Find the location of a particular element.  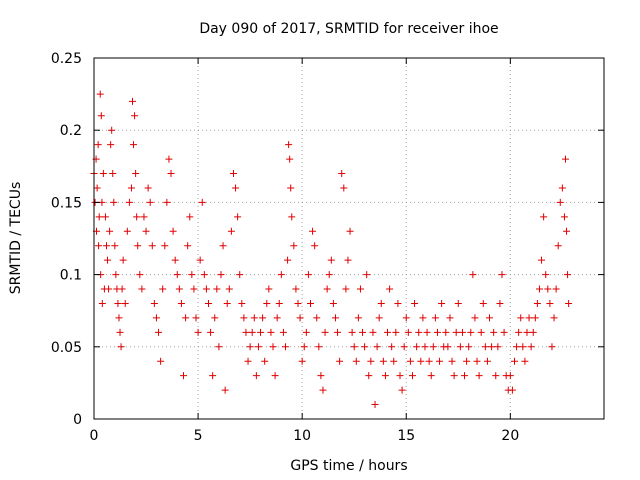

x-tick-label: 15 is located at coordinates (406, 436).